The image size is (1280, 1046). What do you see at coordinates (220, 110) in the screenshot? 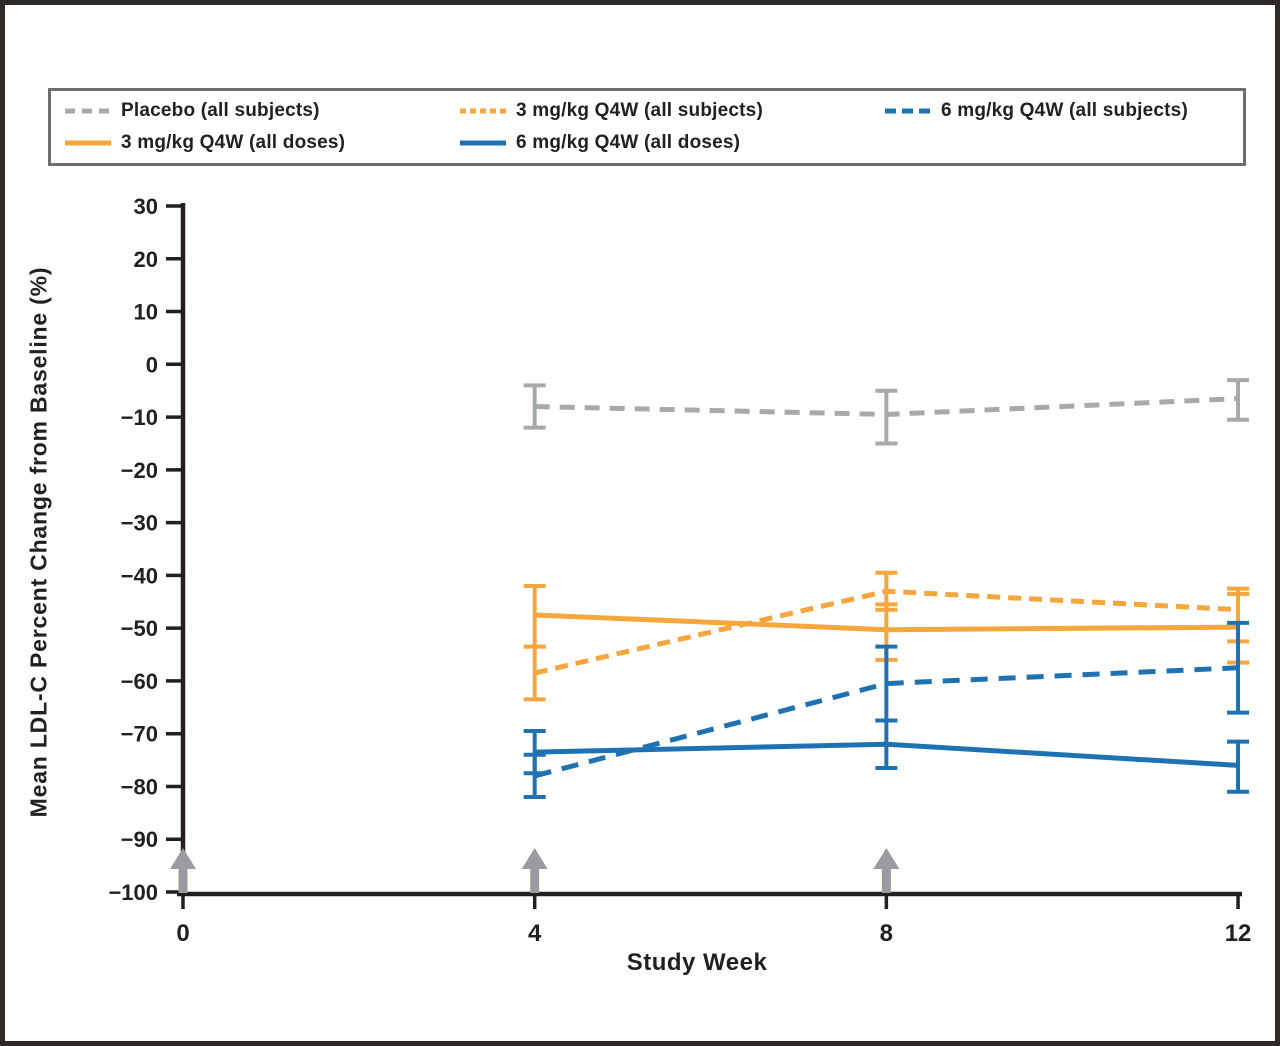
I see `legend-label: Placebo (all subjects)` at bounding box center [220, 110].